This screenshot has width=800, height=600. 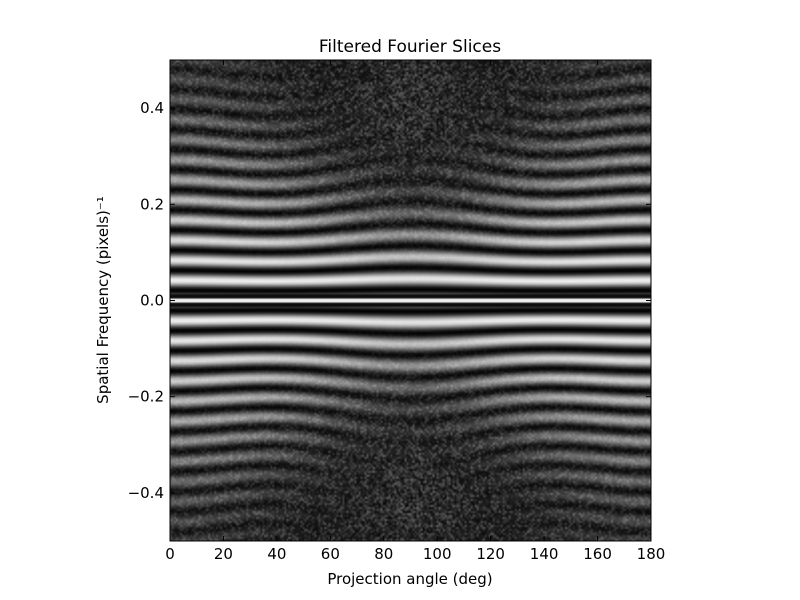 I want to click on x-tick-label: 180, so click(x=651, y=554).